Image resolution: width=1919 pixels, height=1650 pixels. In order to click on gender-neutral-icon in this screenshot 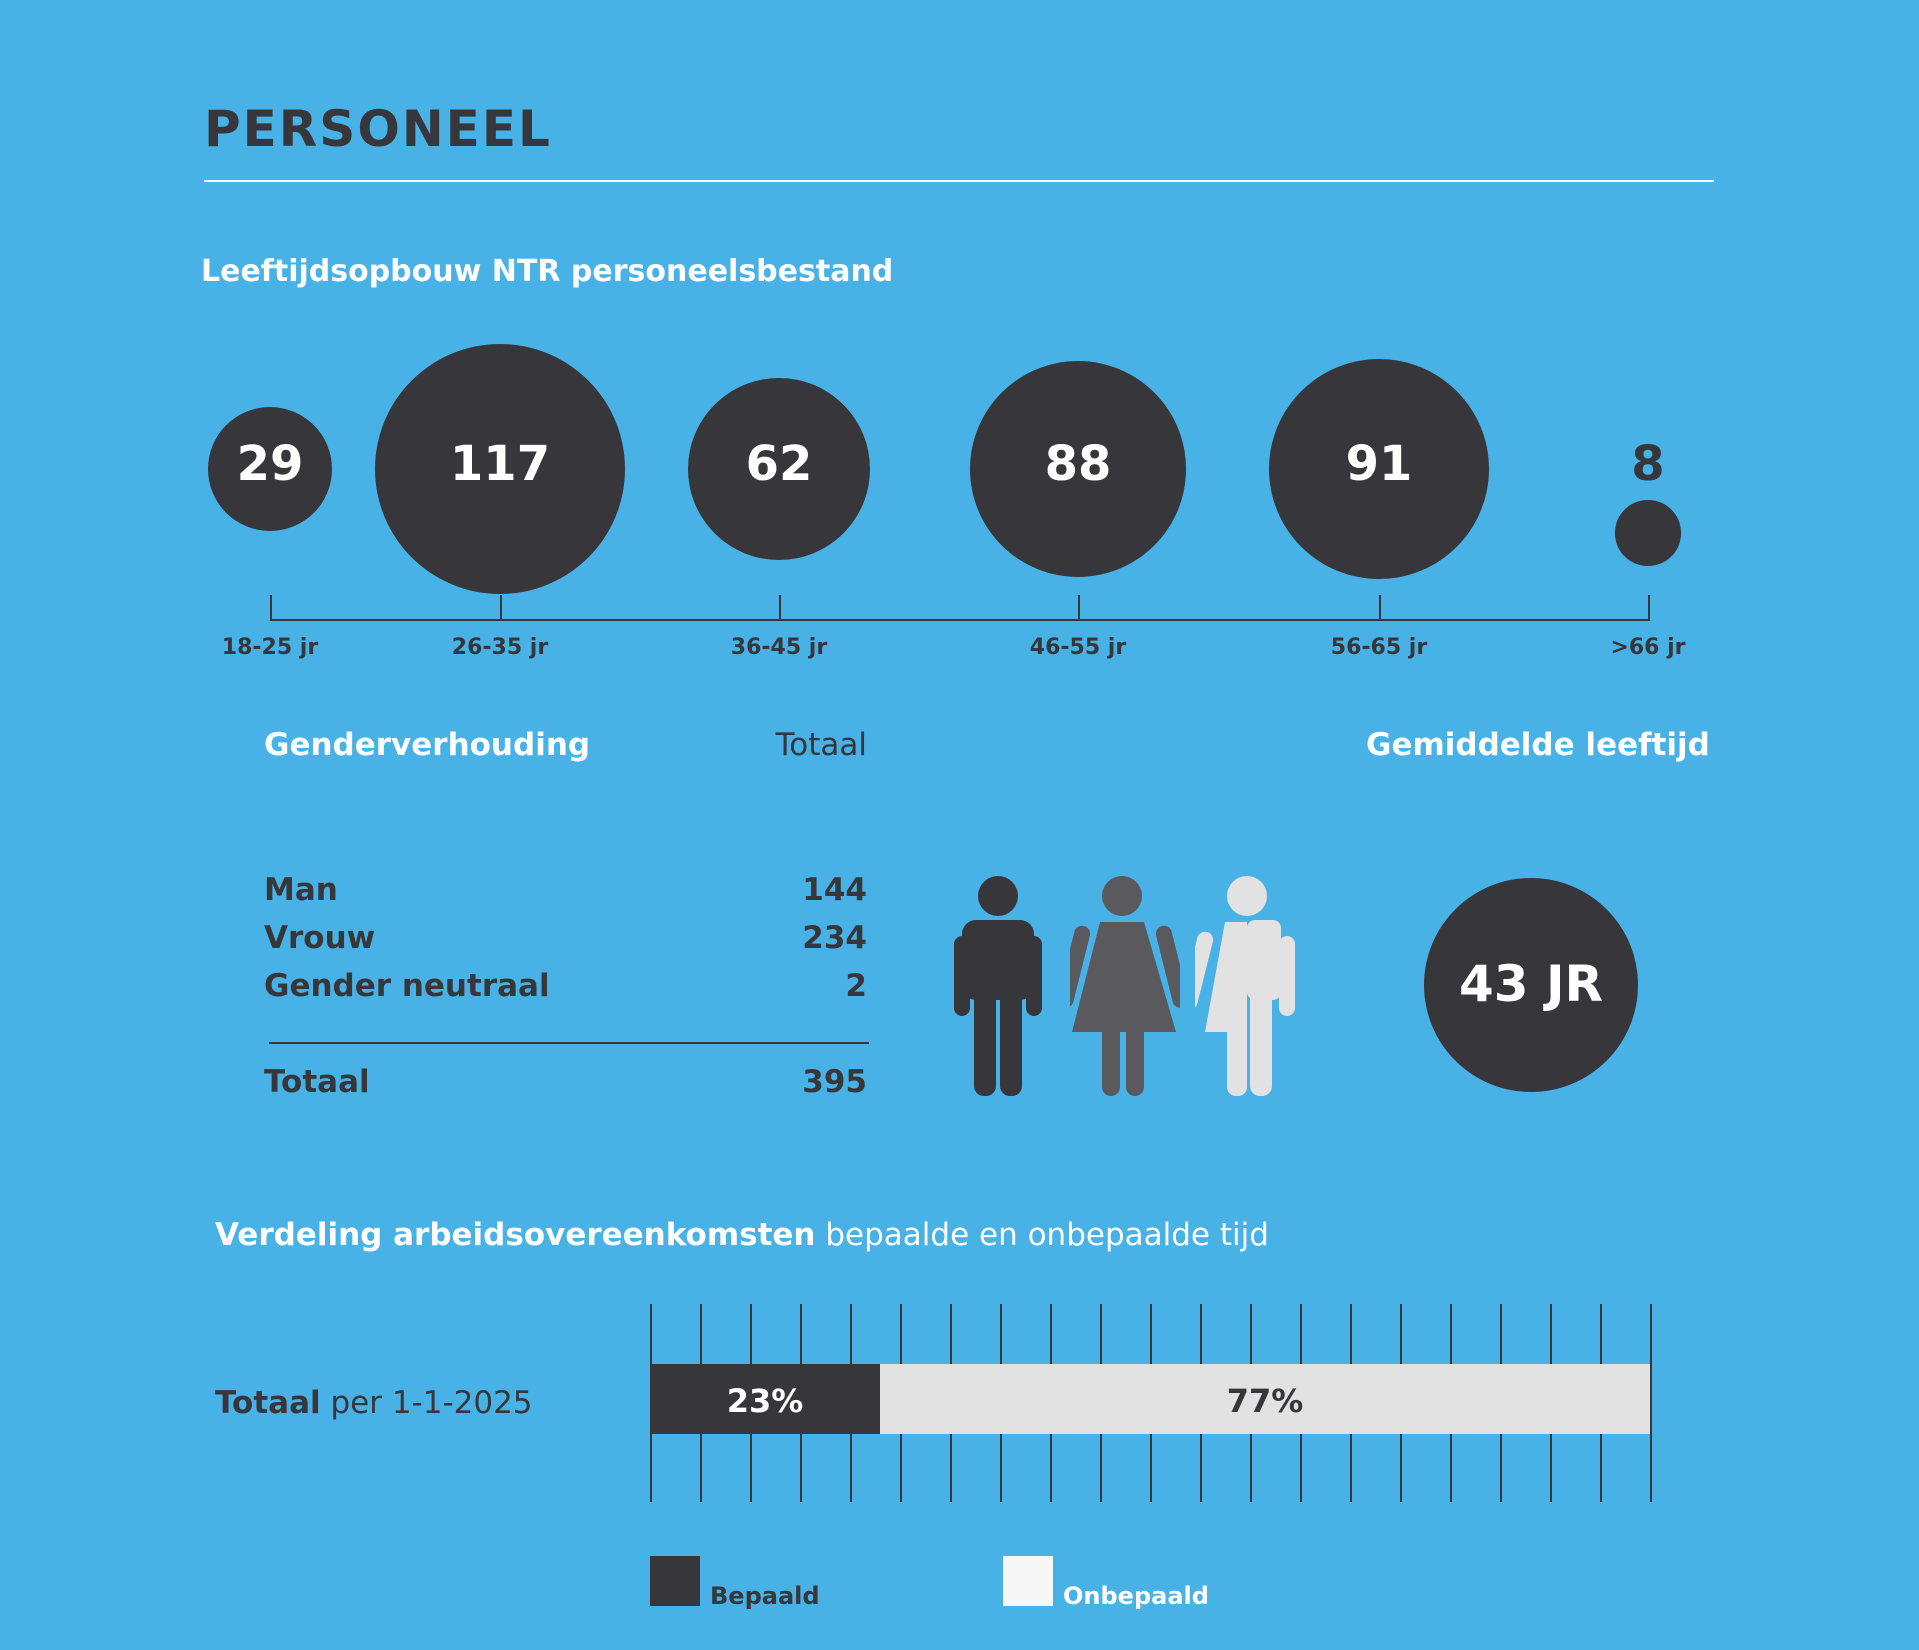, I will do `click(1245, 986)`.